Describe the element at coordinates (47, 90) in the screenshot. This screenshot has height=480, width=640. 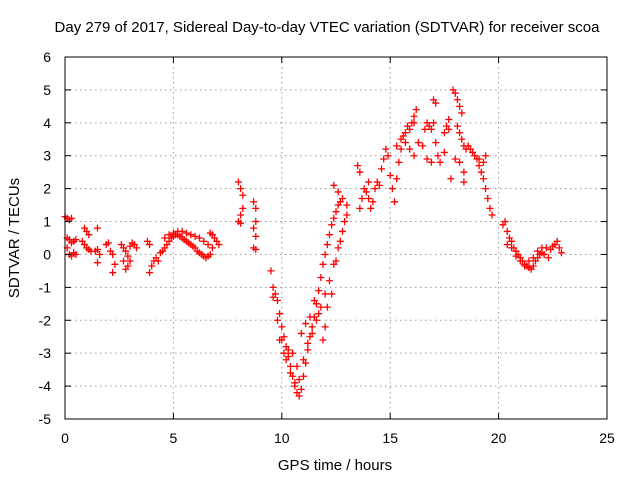
I see `y-tick-label: 5` at that location.